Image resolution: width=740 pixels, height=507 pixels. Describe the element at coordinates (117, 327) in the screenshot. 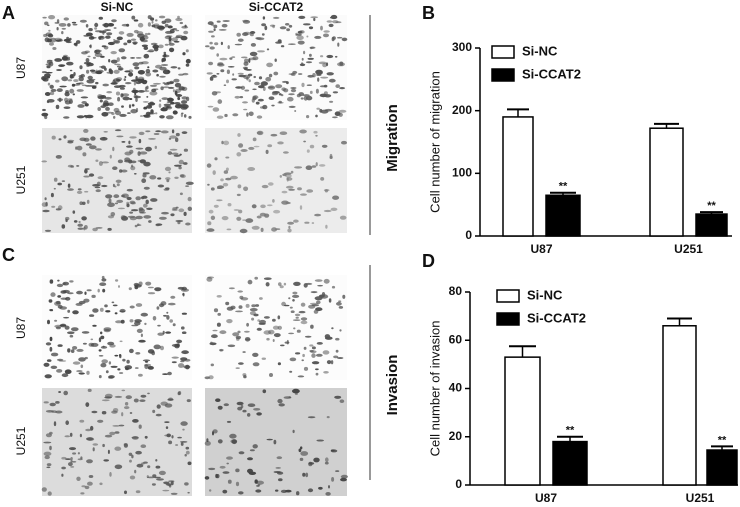

I see `micrograph` at that location.